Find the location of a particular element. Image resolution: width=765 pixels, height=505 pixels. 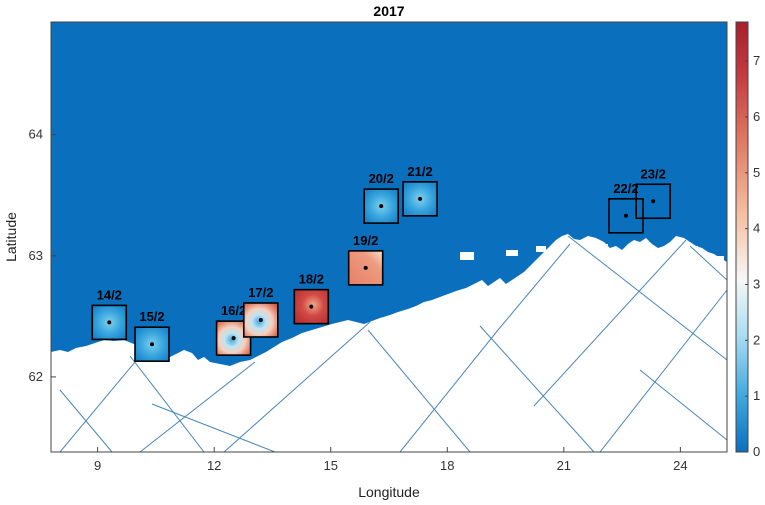

observation-date-label: 23/2 is located at coordinates (653, 173).